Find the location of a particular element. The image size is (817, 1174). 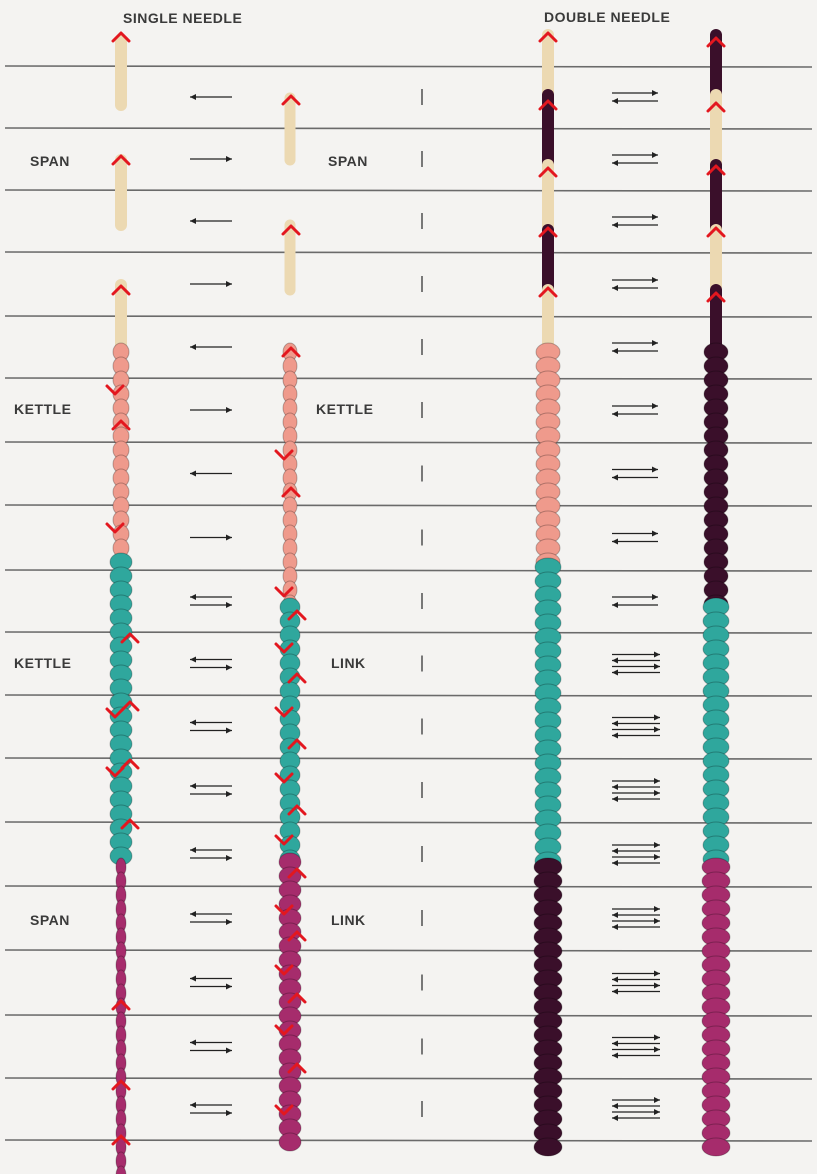

left-label-kettle: KETTLE is located at coordinates (43, 409).